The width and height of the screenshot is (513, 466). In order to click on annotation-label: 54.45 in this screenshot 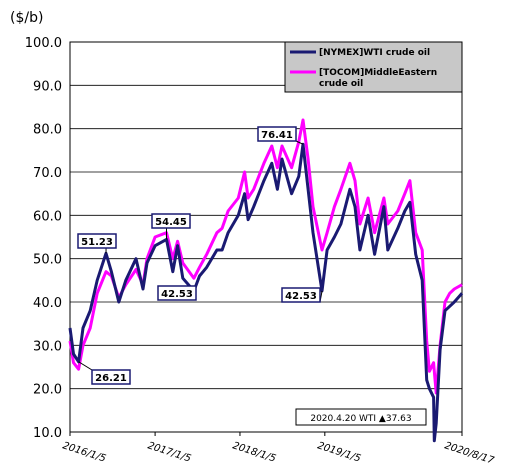, I will do `click(171, 222)`.